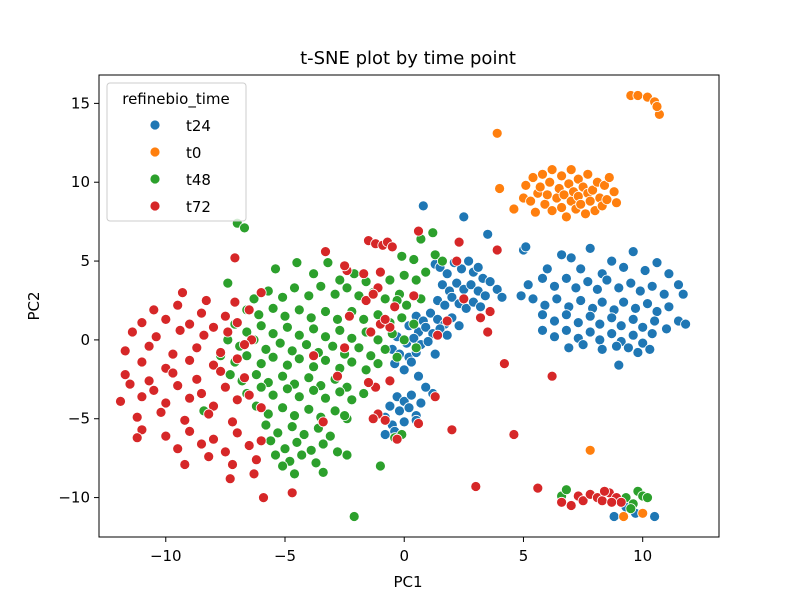  What do you see at coordinates (198, 207) in the screenshot?
I see `legend-label-t72: t72` at bounding box center [198, 207].